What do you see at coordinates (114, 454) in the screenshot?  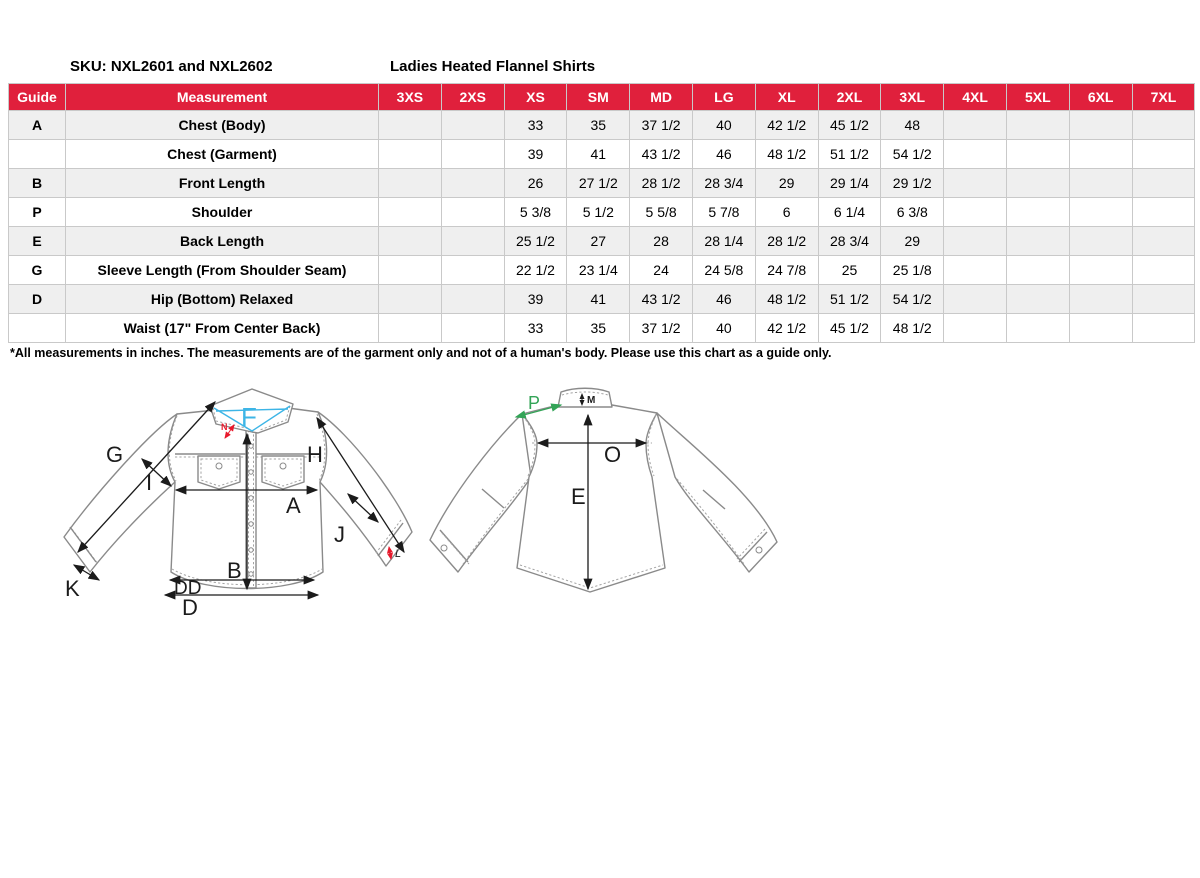 I see `label-g: G` at bounding box center [114, 454].